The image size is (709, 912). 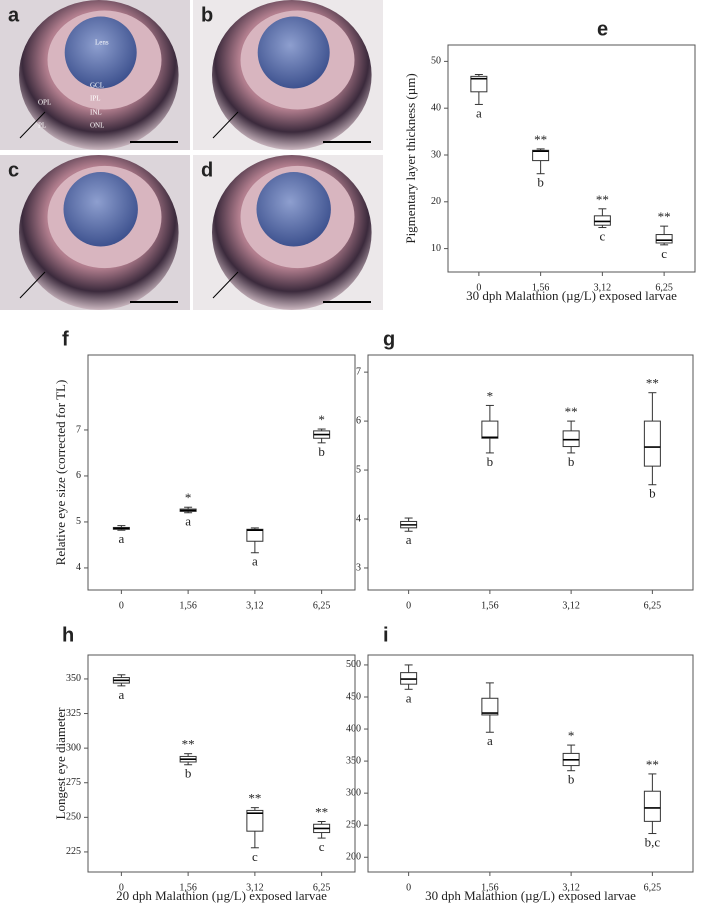 I want to click on panel-label: d, so click(x=207, y=170).